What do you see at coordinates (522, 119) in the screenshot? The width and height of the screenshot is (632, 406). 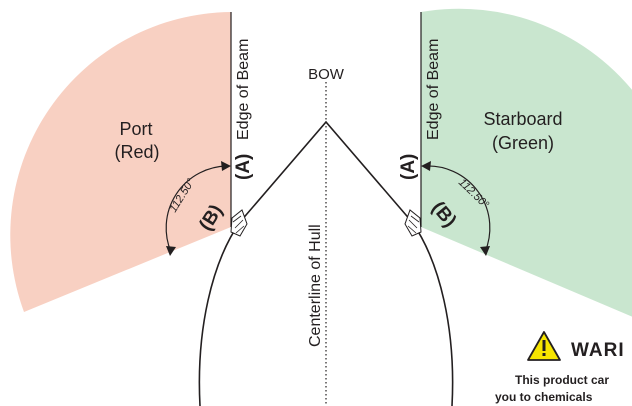 I see `starboard-name-label: Starboard` at bounding box center [522, 119].